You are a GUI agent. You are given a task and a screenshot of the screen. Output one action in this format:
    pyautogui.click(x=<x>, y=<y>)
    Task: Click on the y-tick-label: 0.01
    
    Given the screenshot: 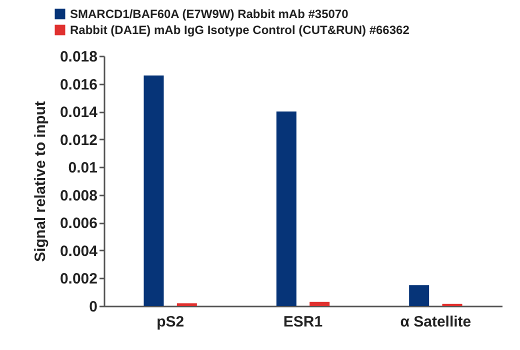 What is the action you would take?
    pyautogui.click(x=83, y=168)
    